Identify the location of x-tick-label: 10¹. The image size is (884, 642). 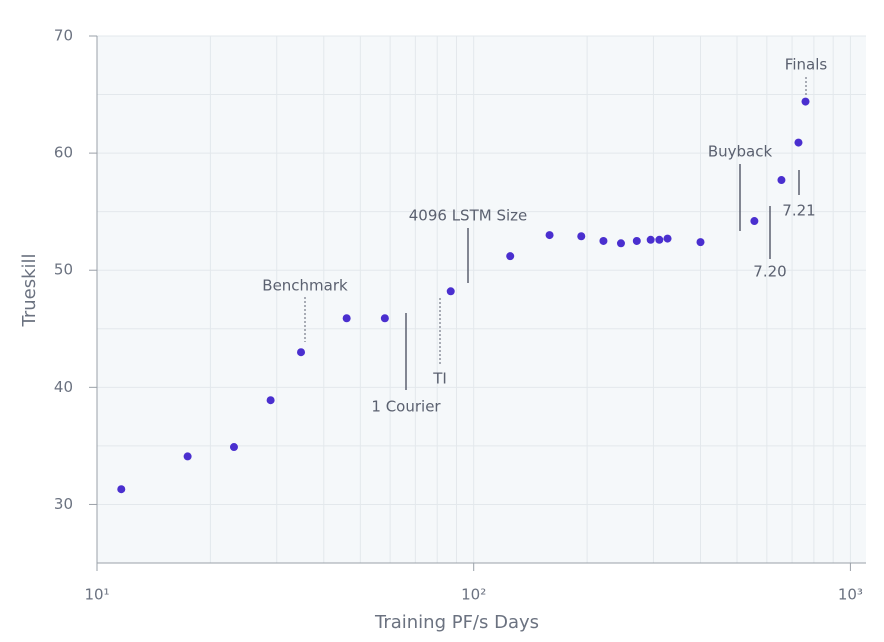
(96, 595).